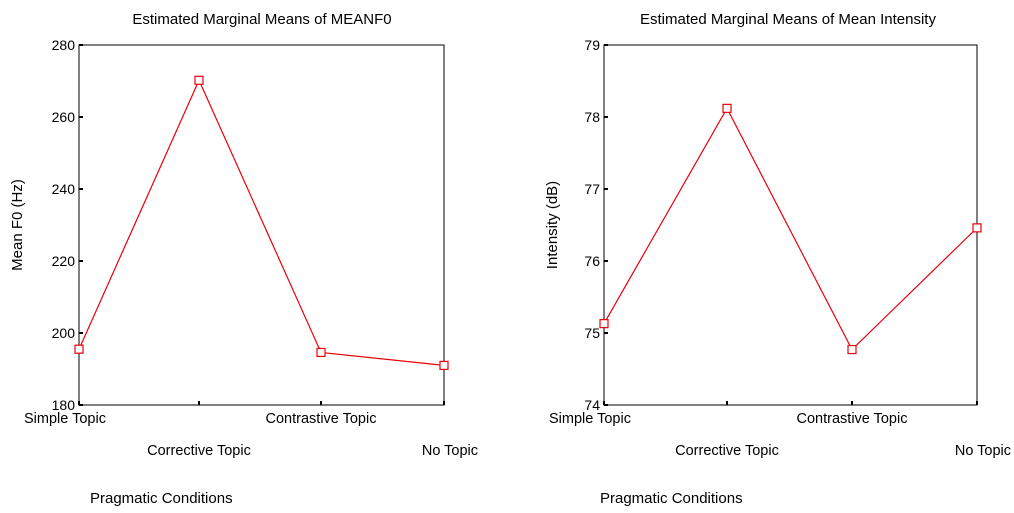 The width and height of the screenshot is (1014, 513). What do you see at coordinates (592, 261) in the screenshot?
I see `y-tick-label: 76` at bounding box center [592, 261].